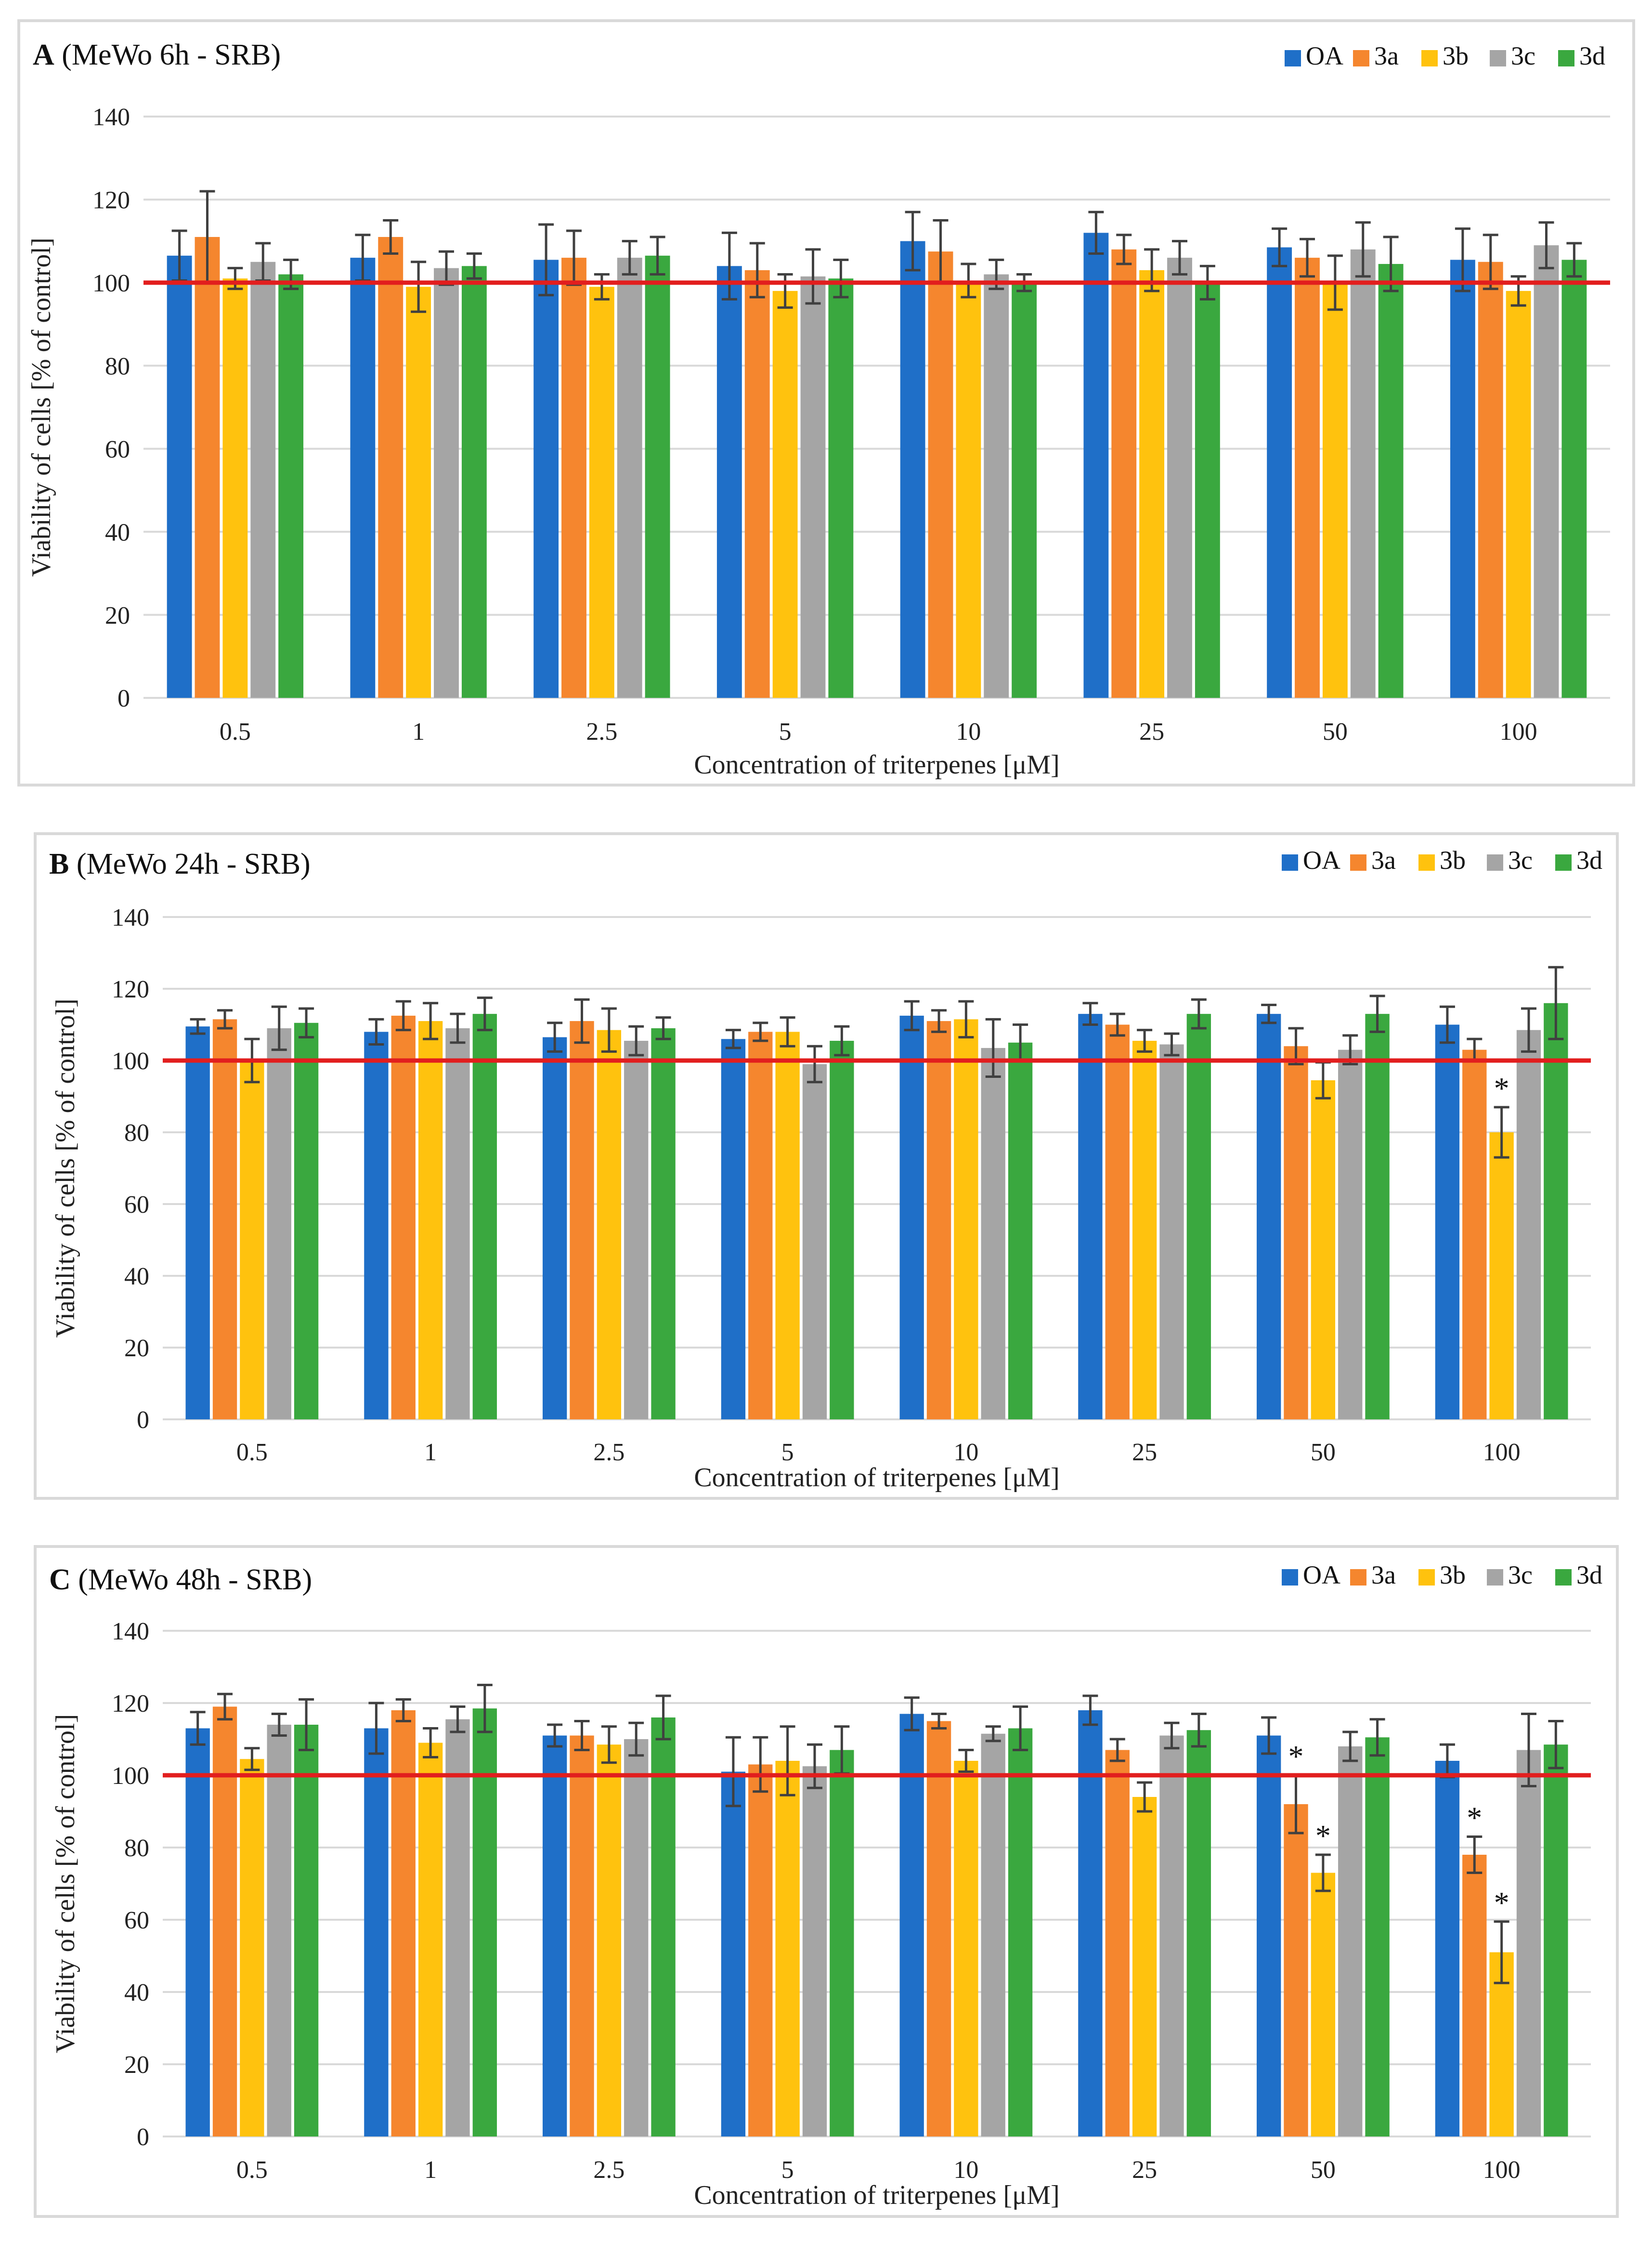  What do you see at coordinates (44, 55) in the screenshot?
I see `chart-title-letter: A` at bounding box center [44, 55].